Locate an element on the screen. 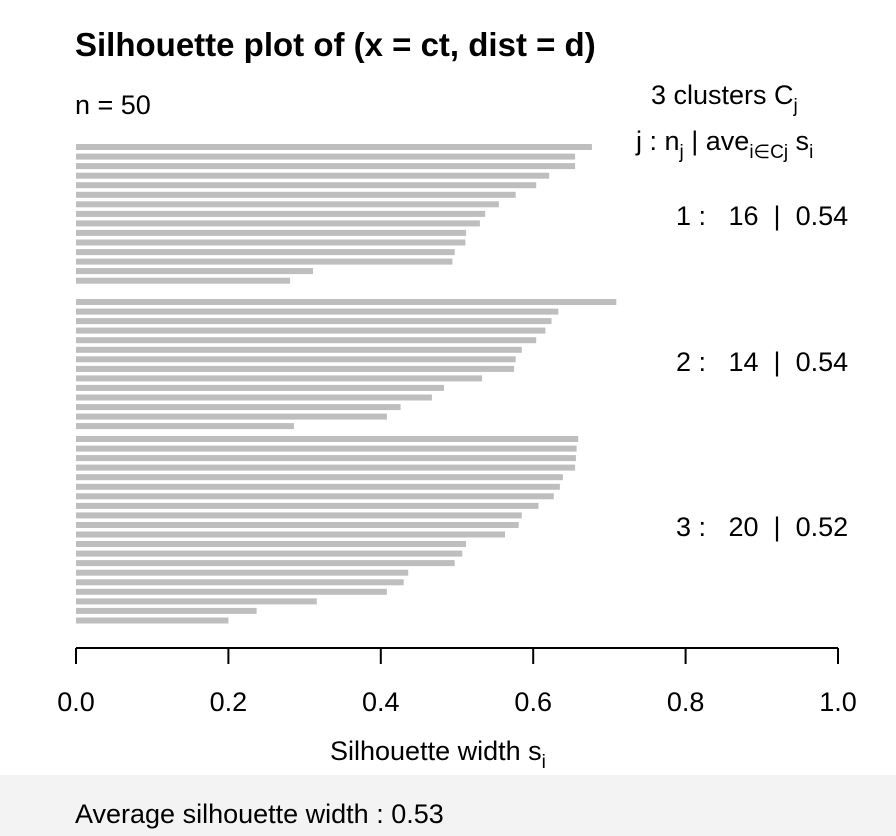 The image size is (896, 836). cluster-3-stat: 3 : 20 | 0.52 is located at coordinates (762, 527).